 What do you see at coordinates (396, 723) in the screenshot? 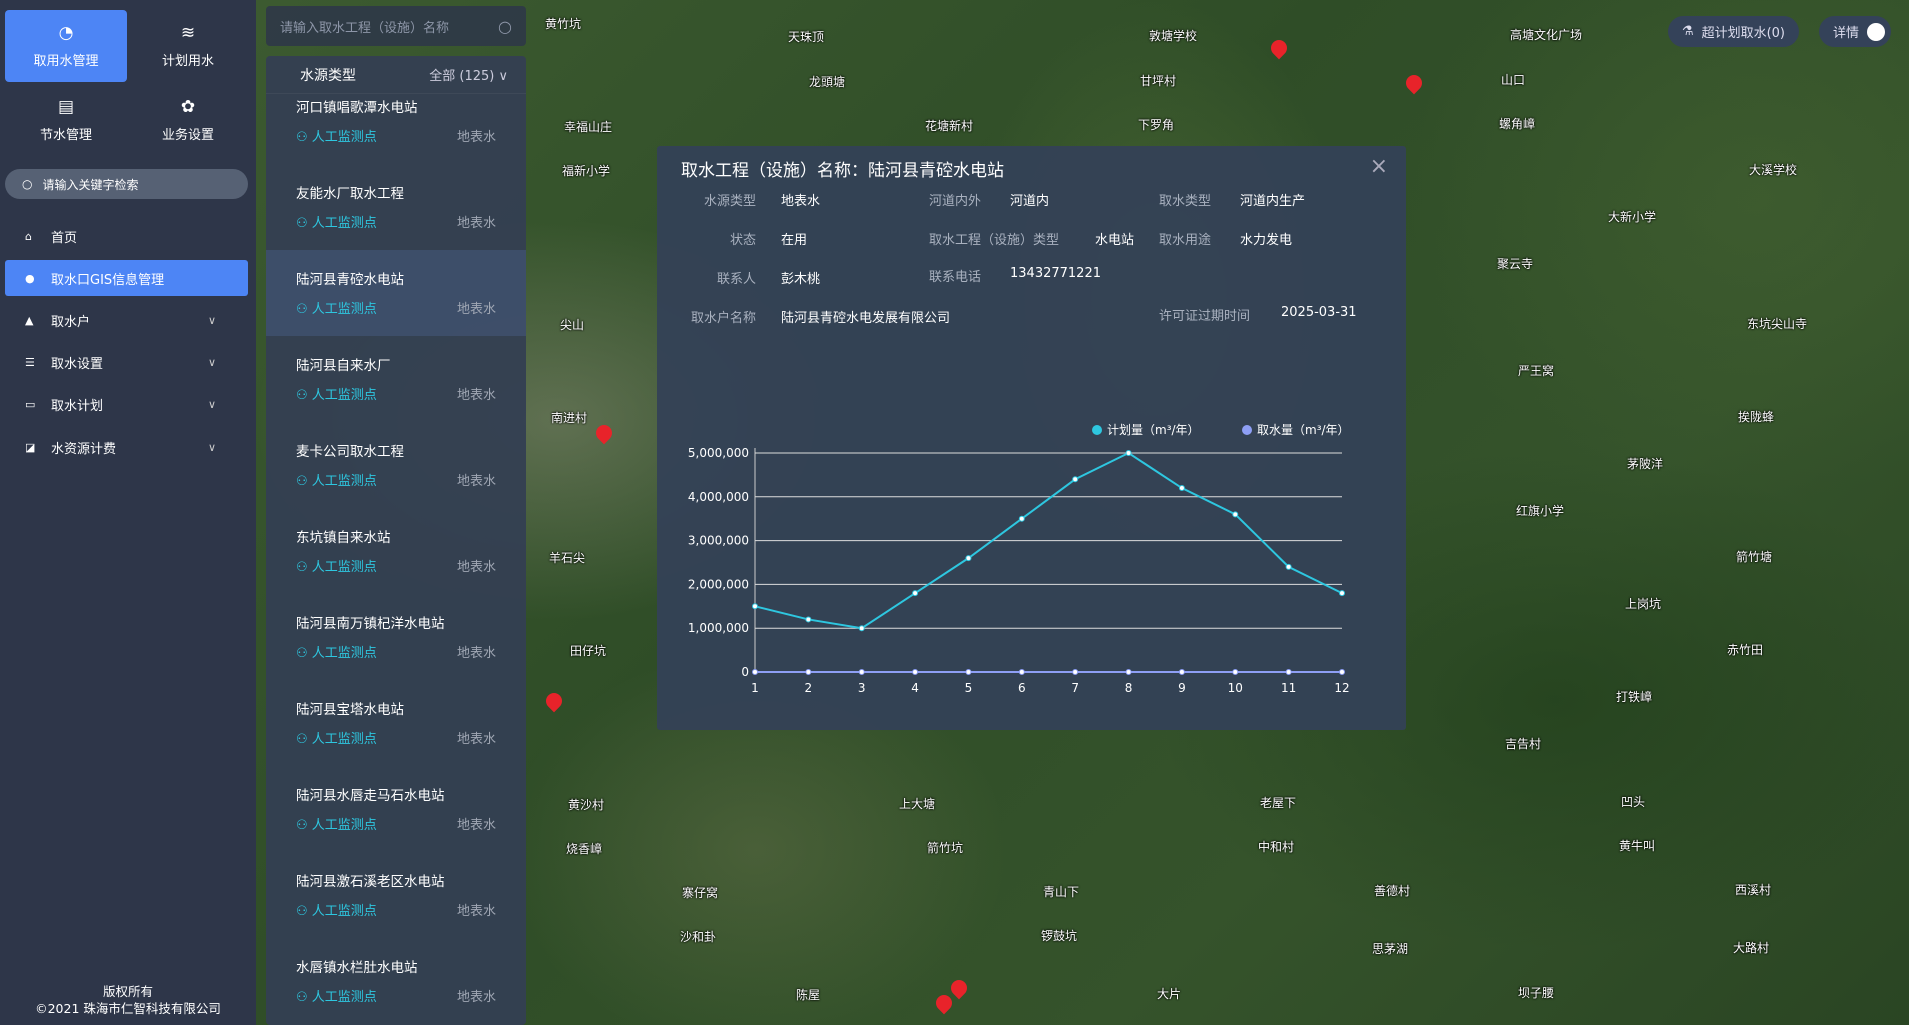
I see `list-item: 陆河县宝塔水电站 ⚇ 人工监测点 地表水` at bounding box center [396, 723].